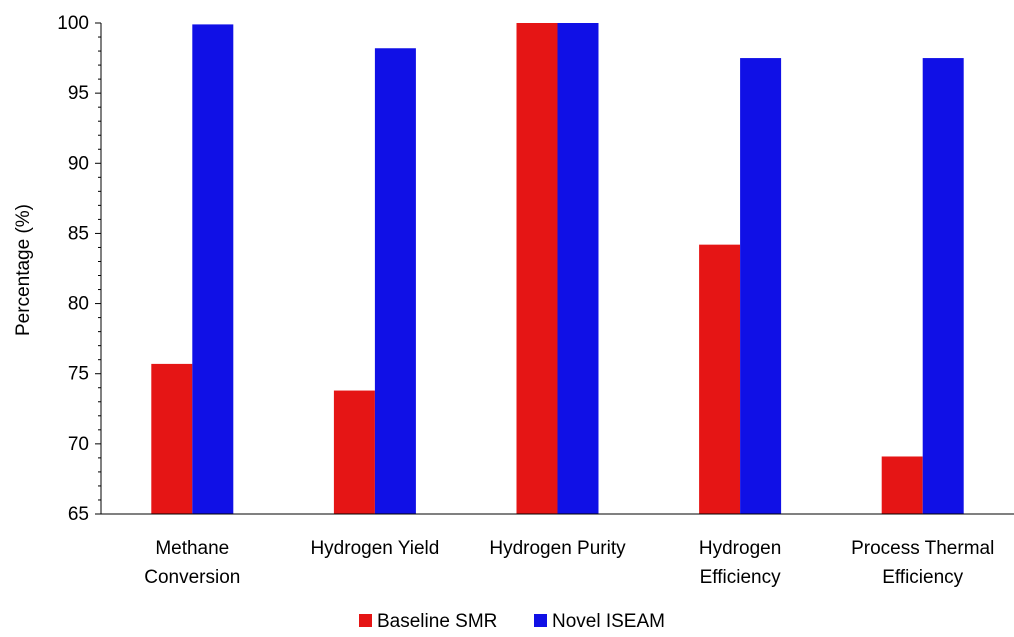 The image size is (1014, 637). What do you see at coordinates (557, 548) in the screenshot?
I see `x-category-label: Hydrogen Purity` at bounding box center [557, 548].